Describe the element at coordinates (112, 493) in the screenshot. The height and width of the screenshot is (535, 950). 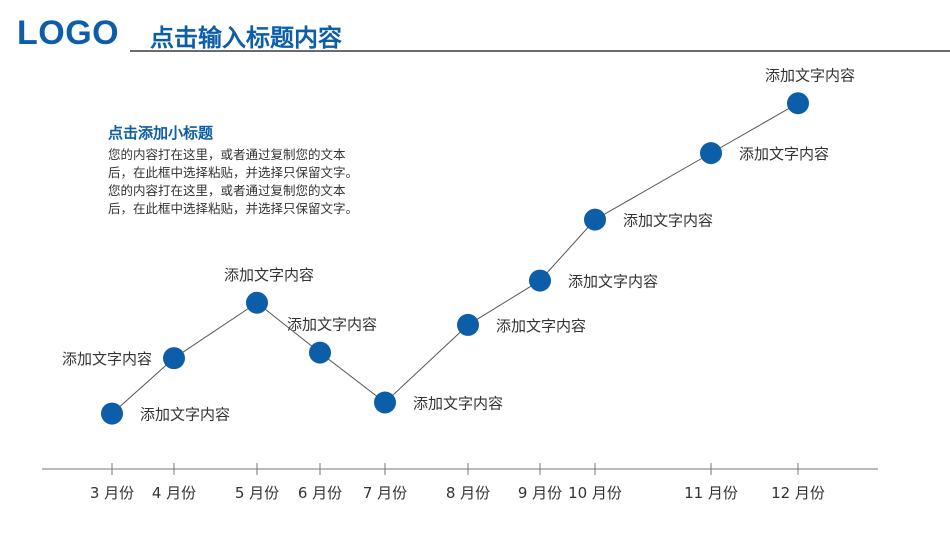
I see `x-tick-label: 3 月份` at that location.